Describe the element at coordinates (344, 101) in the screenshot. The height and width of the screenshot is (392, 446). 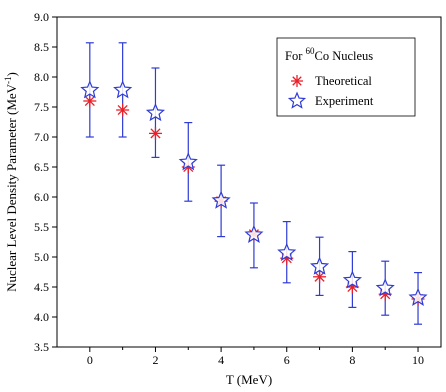
I see `legend-label: Experiment` at that location.